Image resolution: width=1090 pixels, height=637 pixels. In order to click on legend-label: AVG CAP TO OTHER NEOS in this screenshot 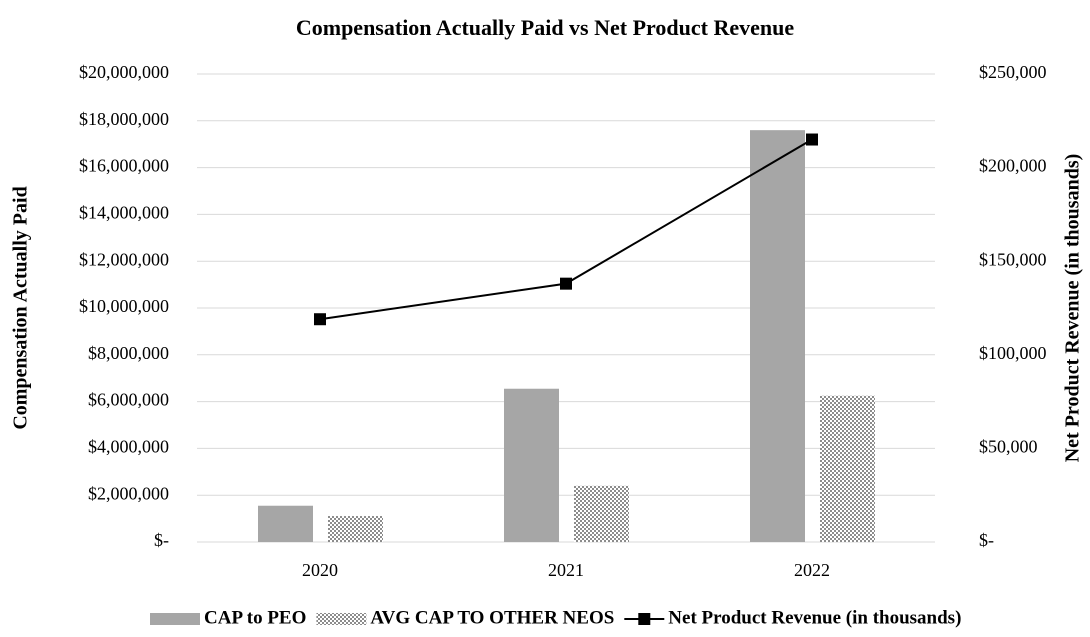, I will do `click(492, 617)`.